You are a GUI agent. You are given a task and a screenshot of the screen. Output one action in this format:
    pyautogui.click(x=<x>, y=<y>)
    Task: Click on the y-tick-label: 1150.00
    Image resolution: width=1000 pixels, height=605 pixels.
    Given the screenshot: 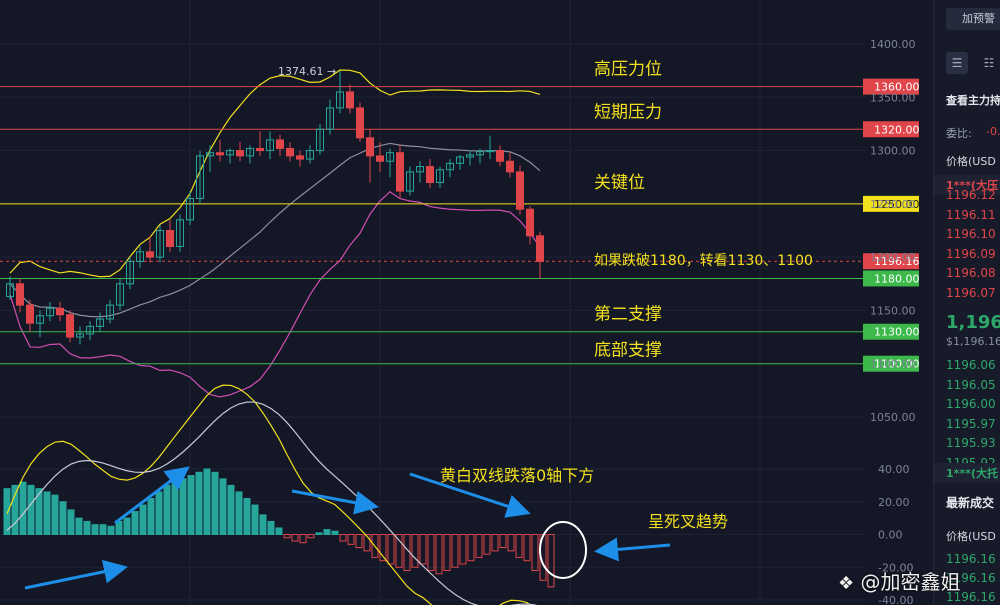 What is the action you would take?
    pyautogui.click(x=893, y=310)
    